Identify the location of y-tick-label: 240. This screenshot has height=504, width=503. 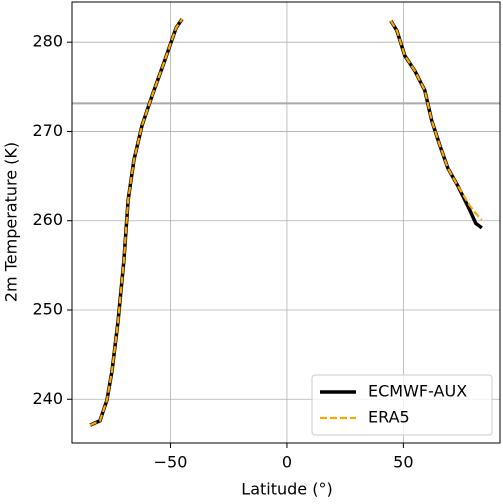
(47, 398).